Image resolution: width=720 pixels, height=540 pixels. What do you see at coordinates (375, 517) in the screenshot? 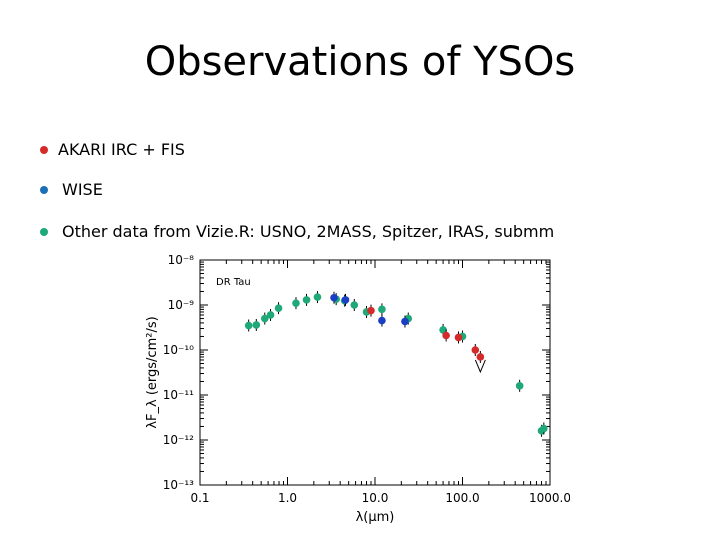
I see `x-axis-label: λ(μm)` at bounding box center [375, 517].